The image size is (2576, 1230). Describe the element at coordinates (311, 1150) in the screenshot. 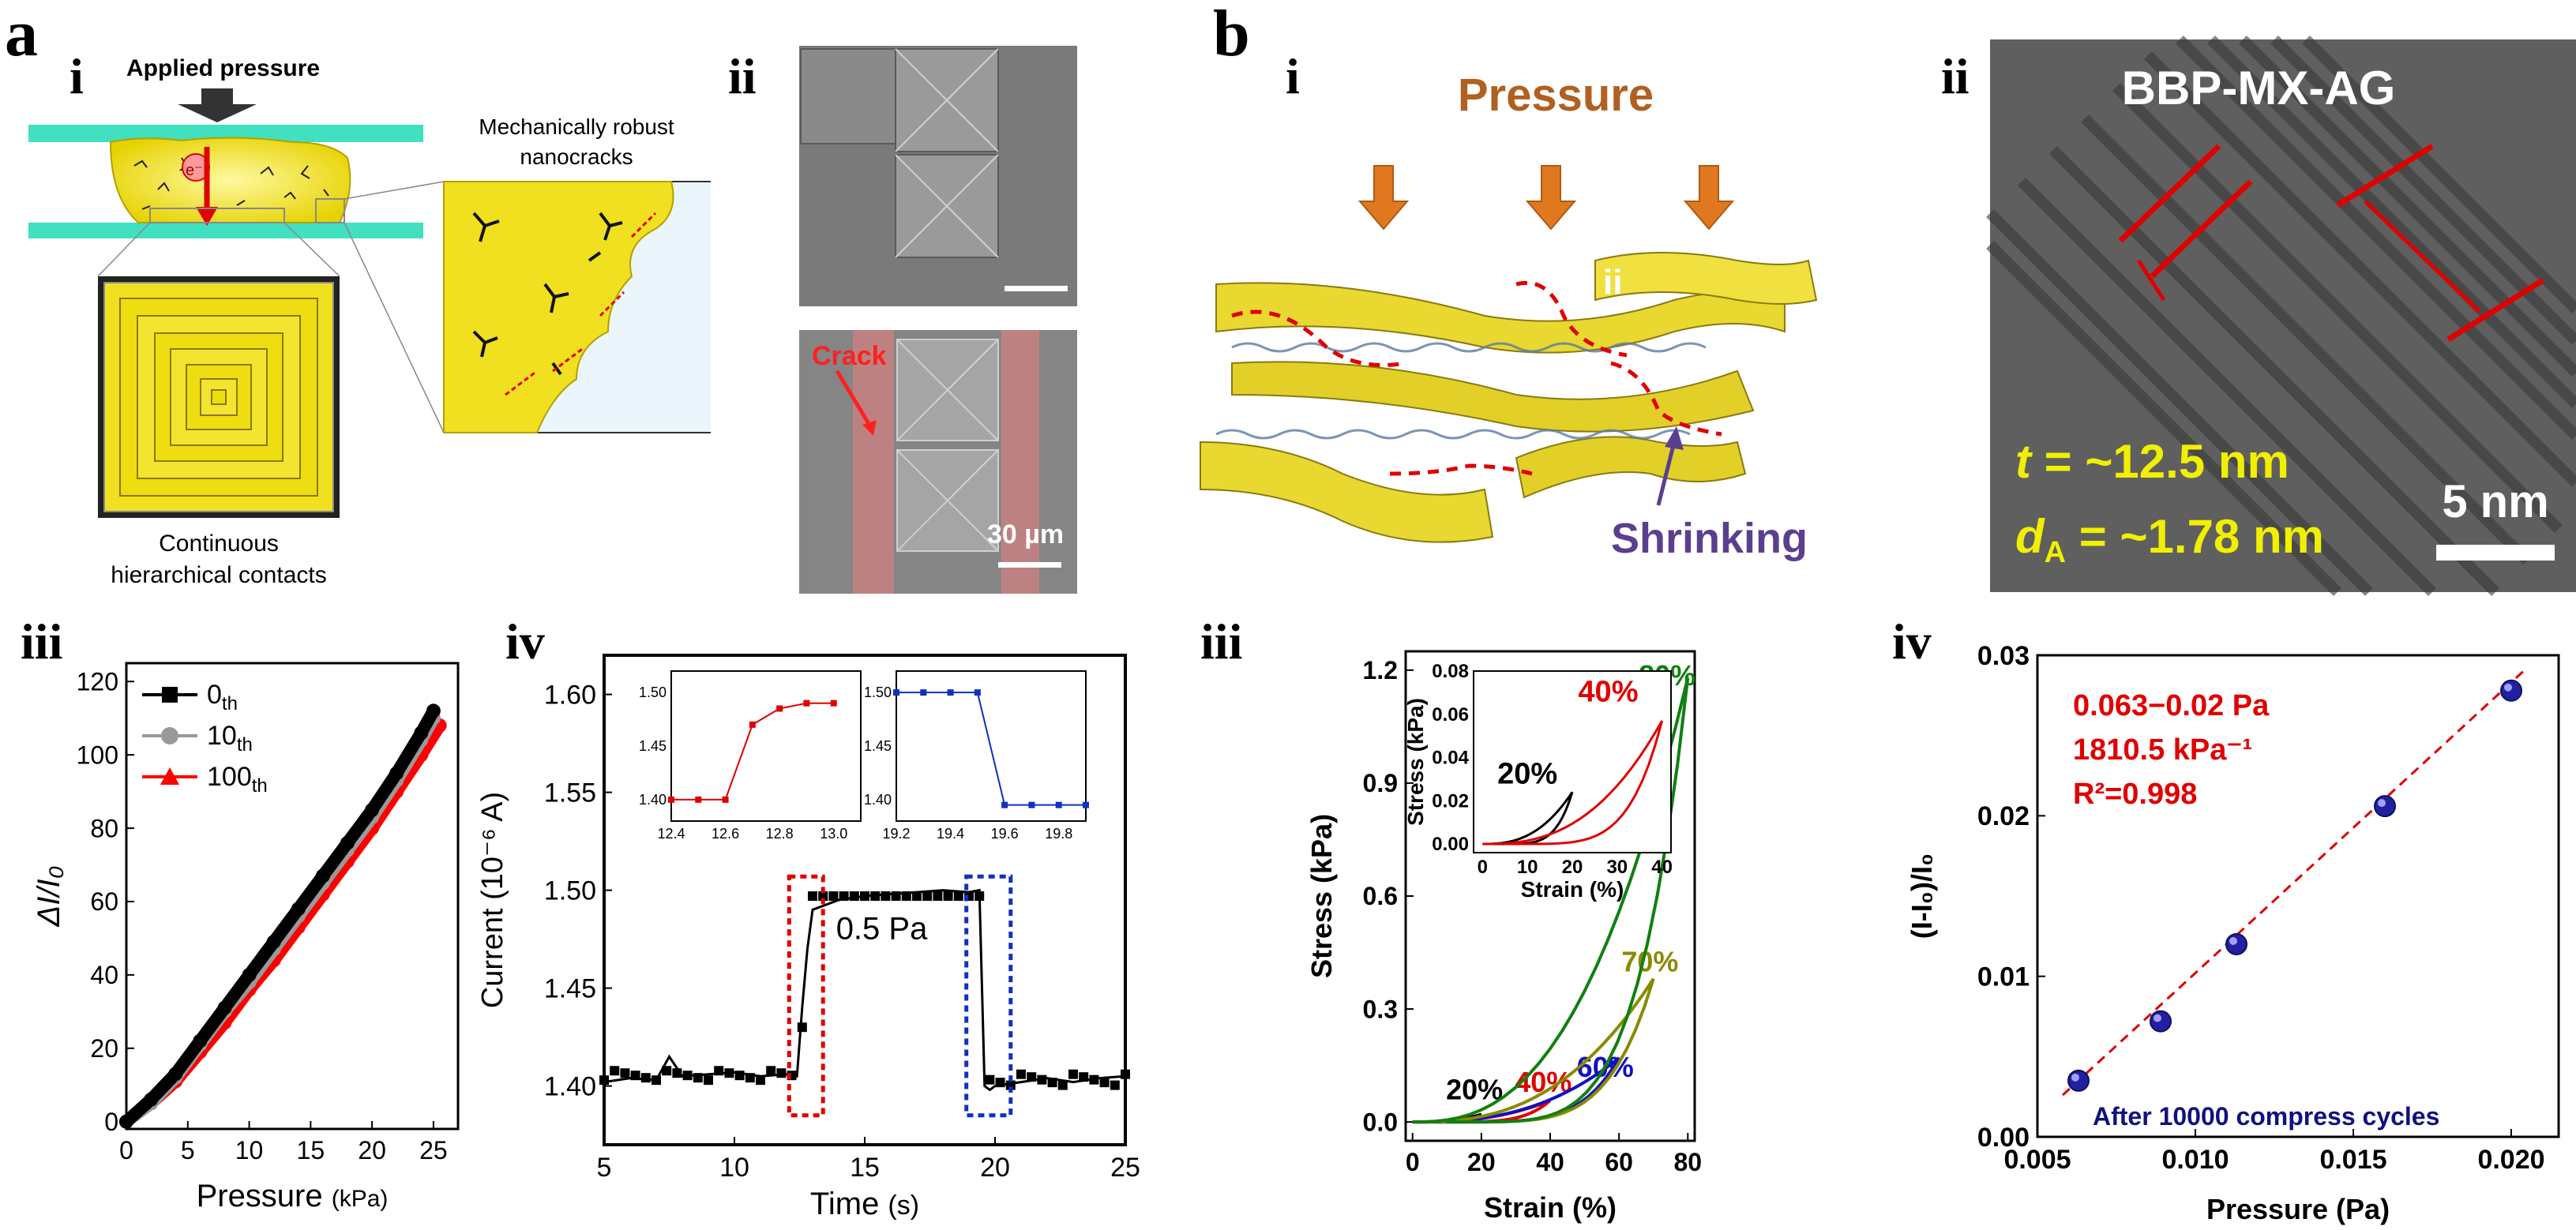

I see `x-tick-label: 15` at that location.